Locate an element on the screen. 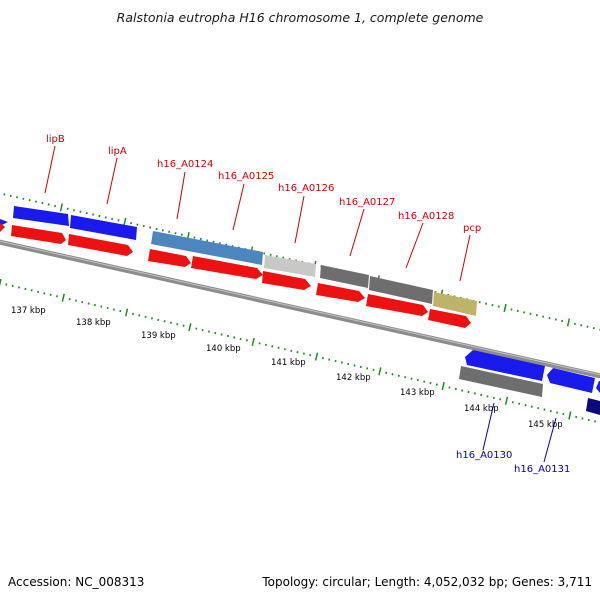 The width and height of the screenshot is (600, 600). gene-feature-partial-right is located at coordinates (598, 387).